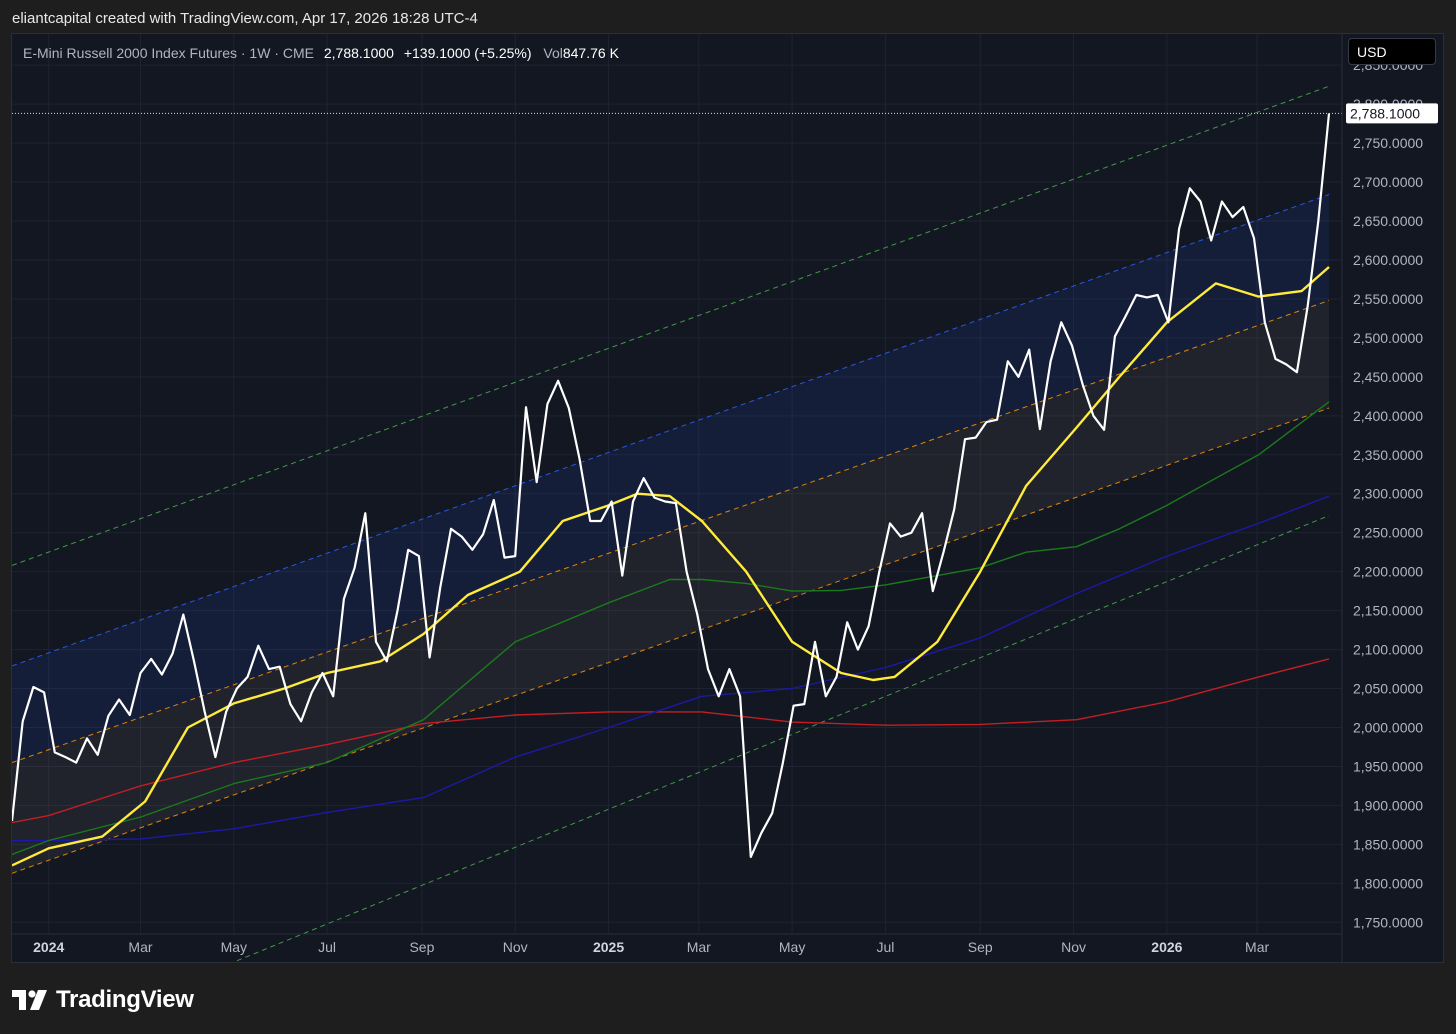 The image size is (1456, 1034). I want to click on tradingview-brand-text: TradingView, so click(125, 999).